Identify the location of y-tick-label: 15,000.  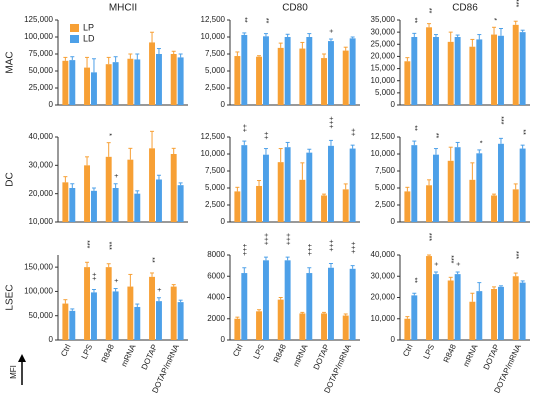
(383, 68).